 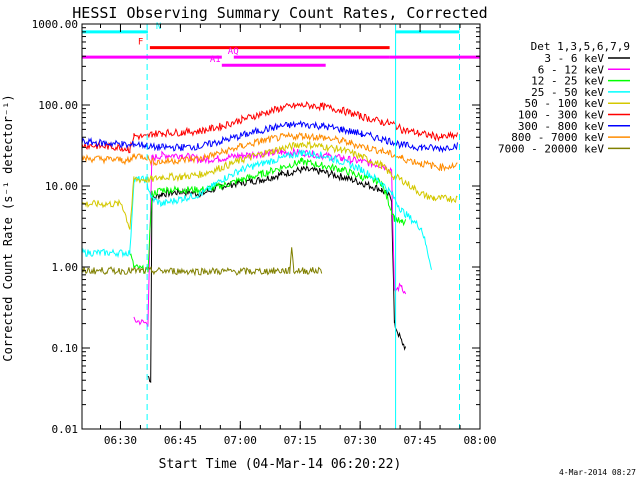 I want to click on legend-label: 6 - 12 keV, so click(x=571, y=69).